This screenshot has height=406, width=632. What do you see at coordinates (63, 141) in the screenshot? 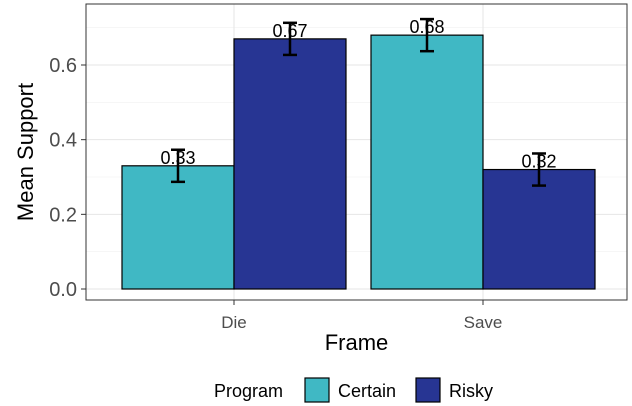
I see `y-tick-label: 0.4` at bounding box center [63, 141].